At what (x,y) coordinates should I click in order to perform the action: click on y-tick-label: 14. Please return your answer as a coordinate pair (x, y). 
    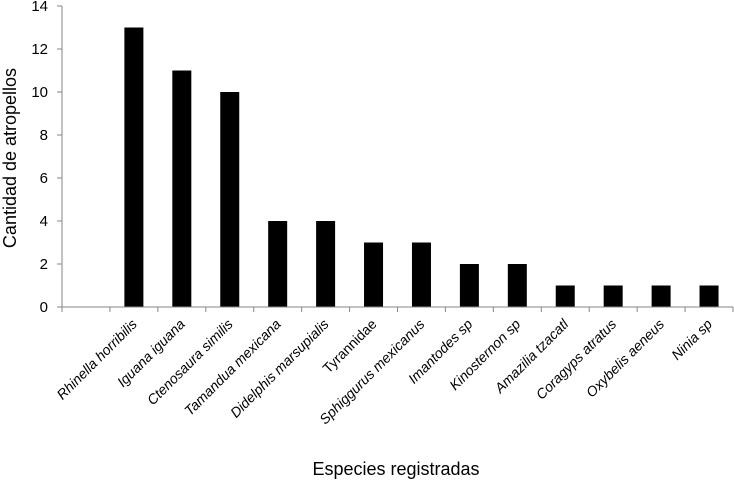
    Looking at the image, I should click on (39, 7).